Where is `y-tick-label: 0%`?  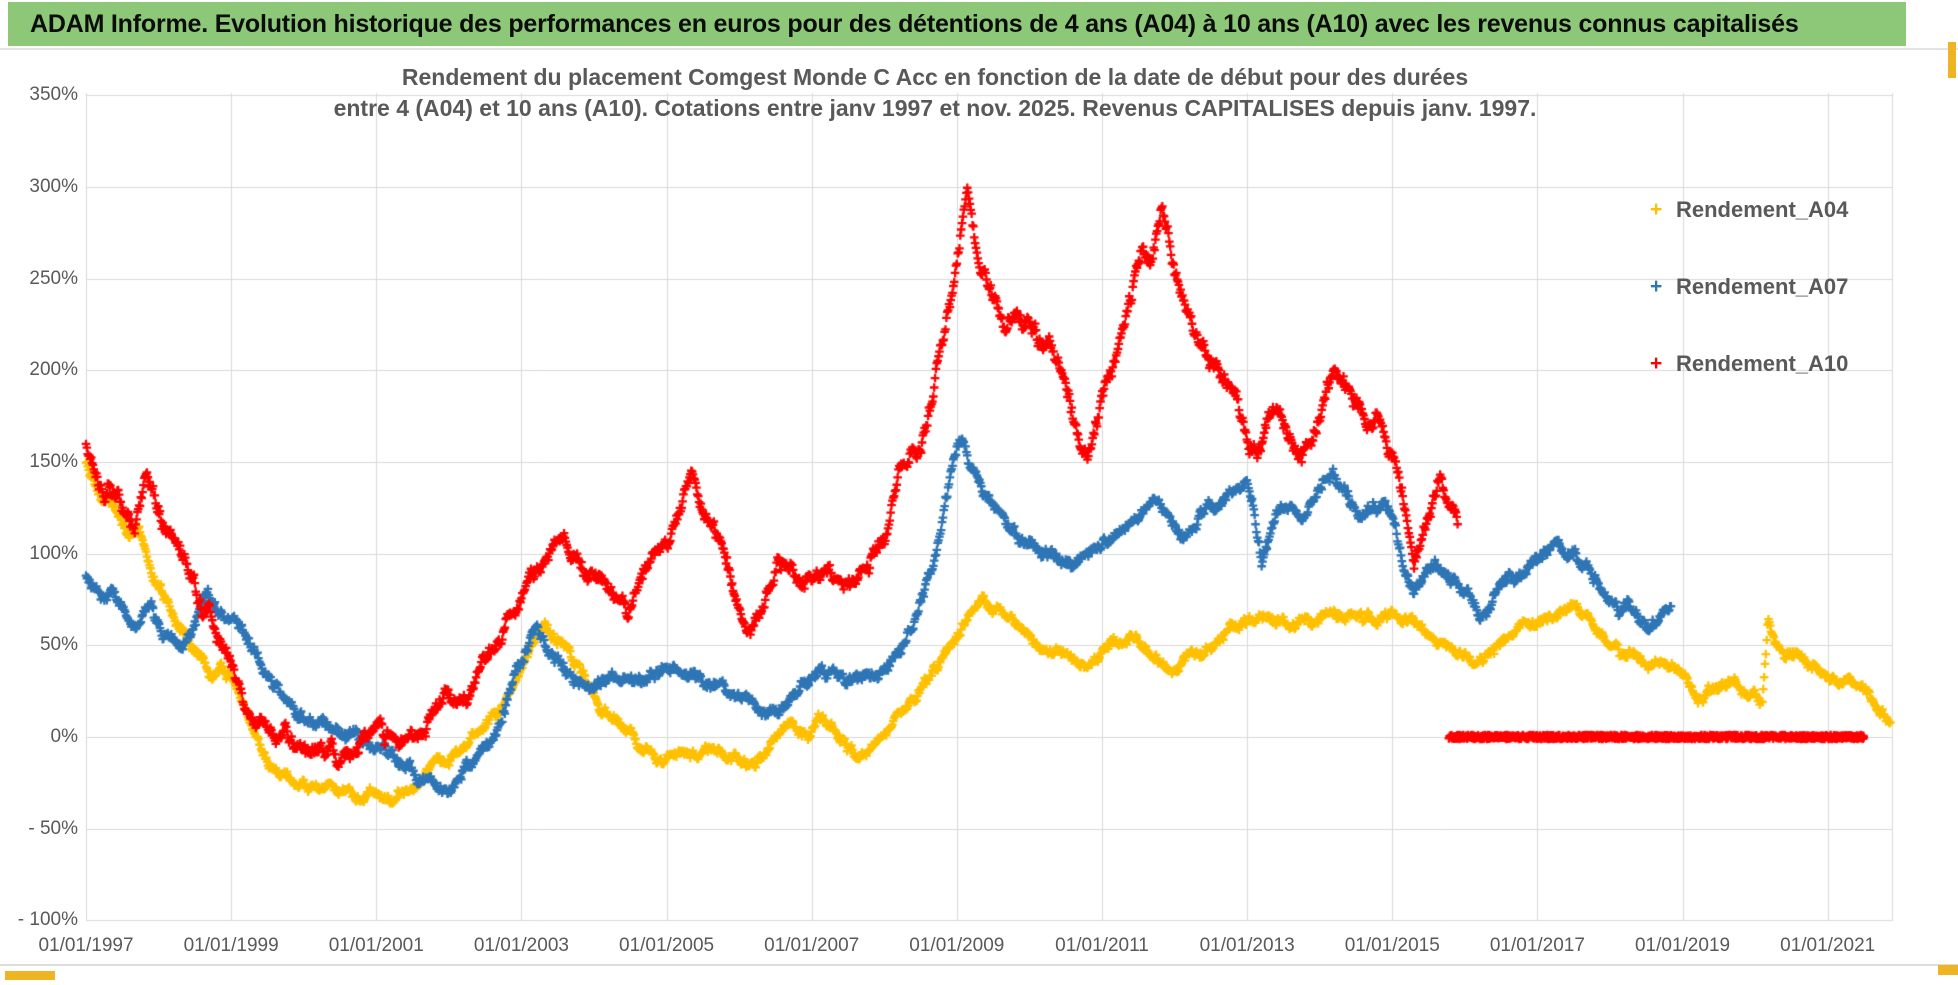
y-tick-label: 0% is located at coordinates (64, 736).